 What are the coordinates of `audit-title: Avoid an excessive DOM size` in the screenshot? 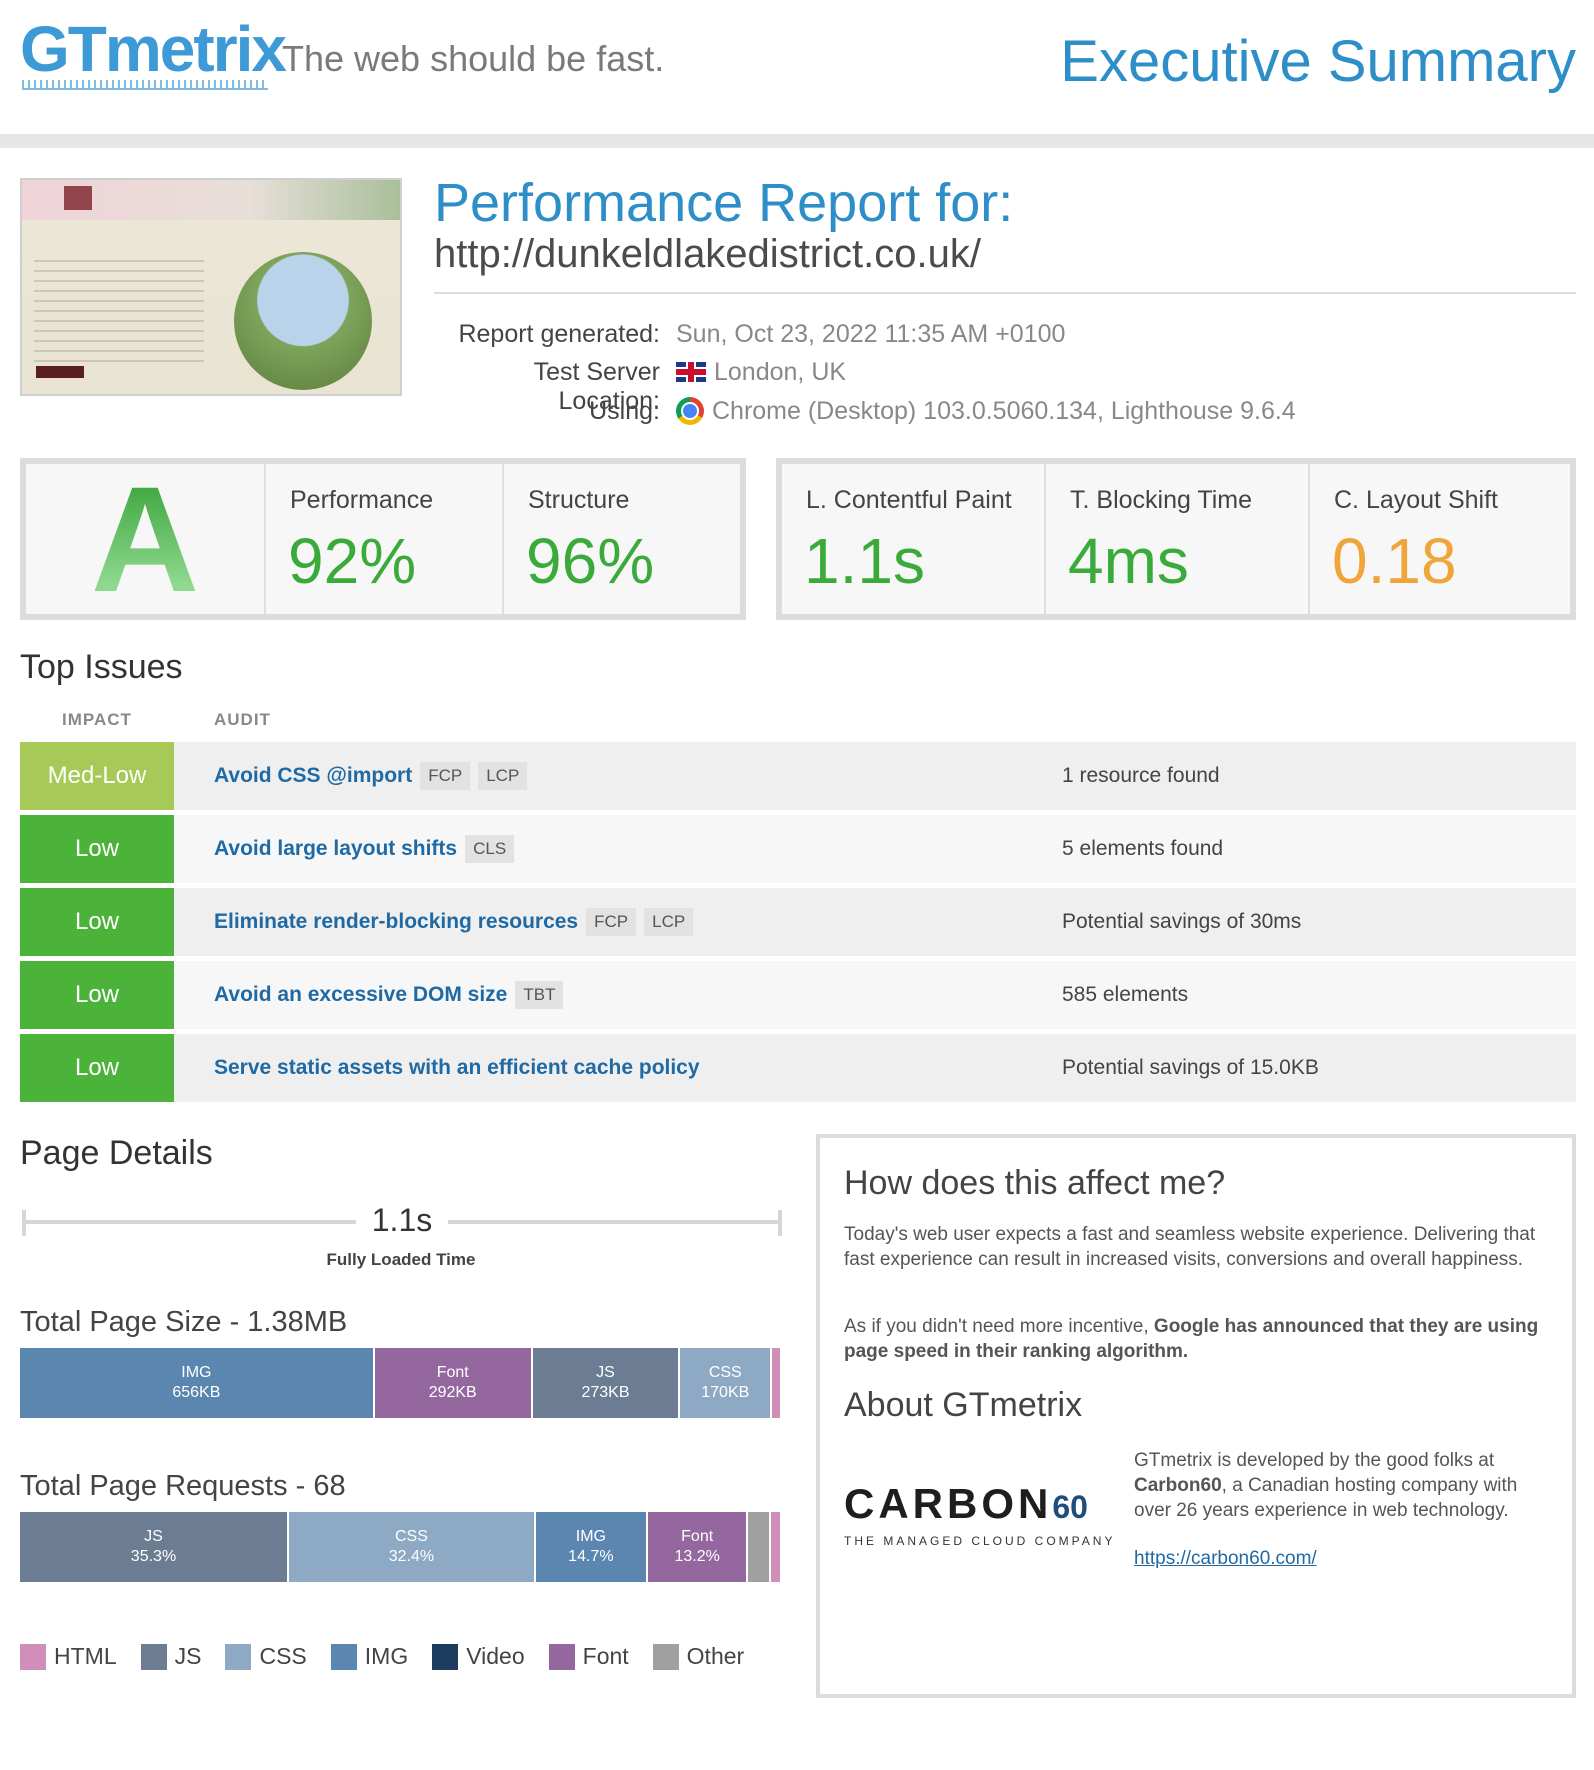 It's located at (361, 994).